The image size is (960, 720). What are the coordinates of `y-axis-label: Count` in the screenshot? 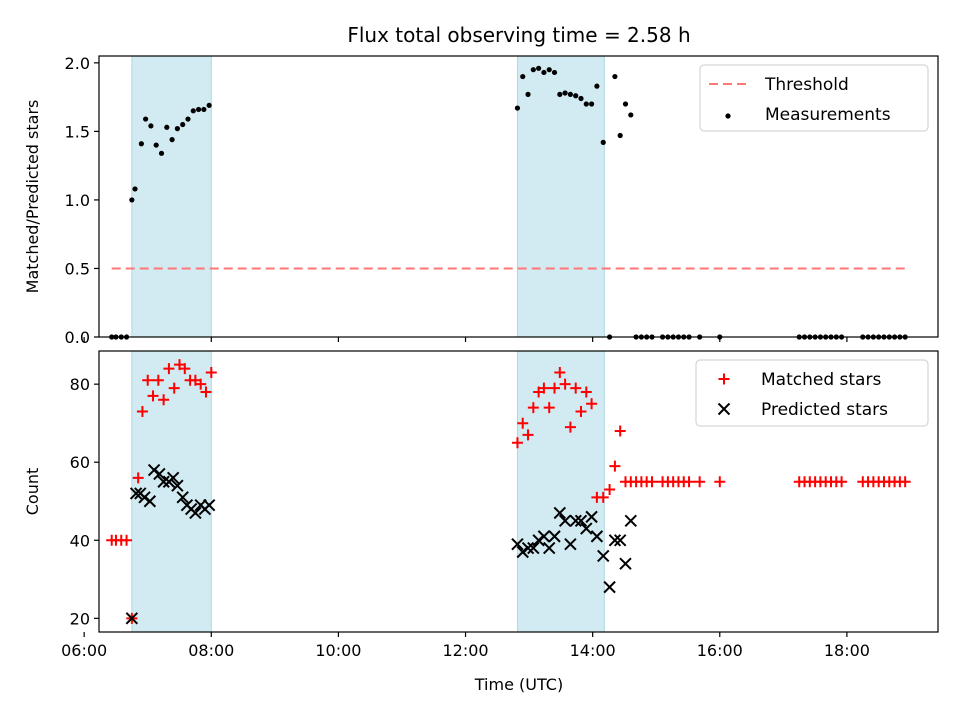 It's located at (32, 492).